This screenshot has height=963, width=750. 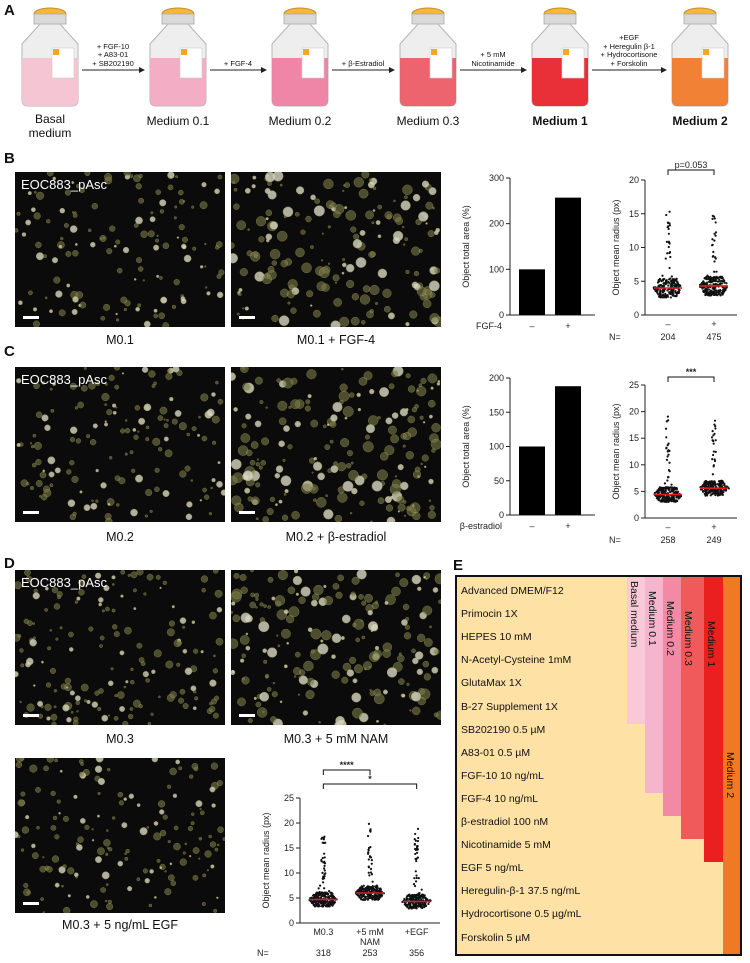 What do you see at coordinates (64, 379) in the screenshot?
I see `micrograph-title: EOC883_pAsc` at bounding box center [64, 379].